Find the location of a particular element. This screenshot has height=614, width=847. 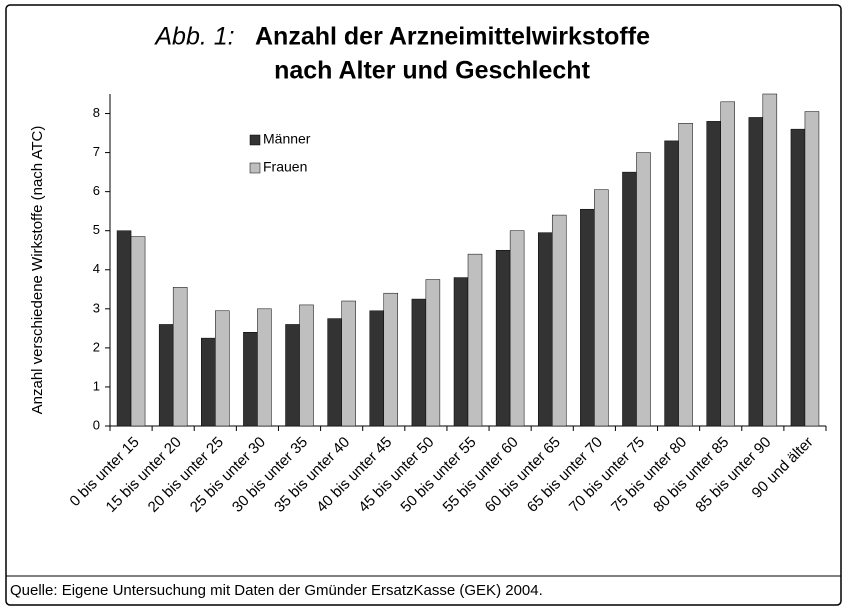

legend-label: Männer is located at coordinates (287, 139).